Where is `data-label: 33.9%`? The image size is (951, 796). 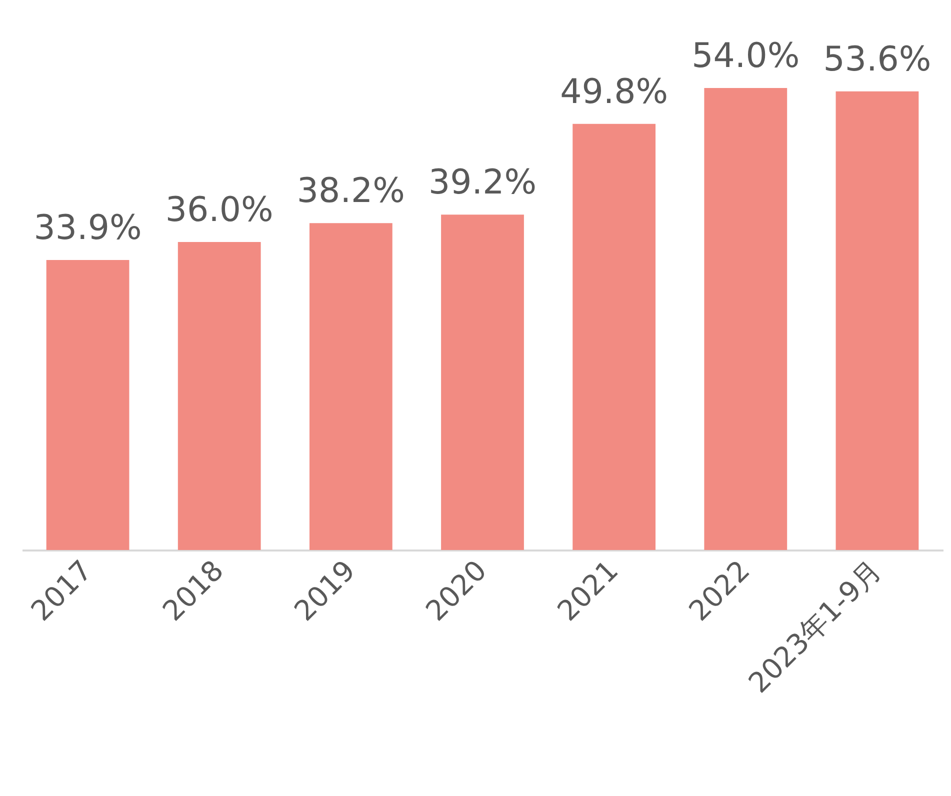 data-label: 33.9% is located at coordinates (88, 228).